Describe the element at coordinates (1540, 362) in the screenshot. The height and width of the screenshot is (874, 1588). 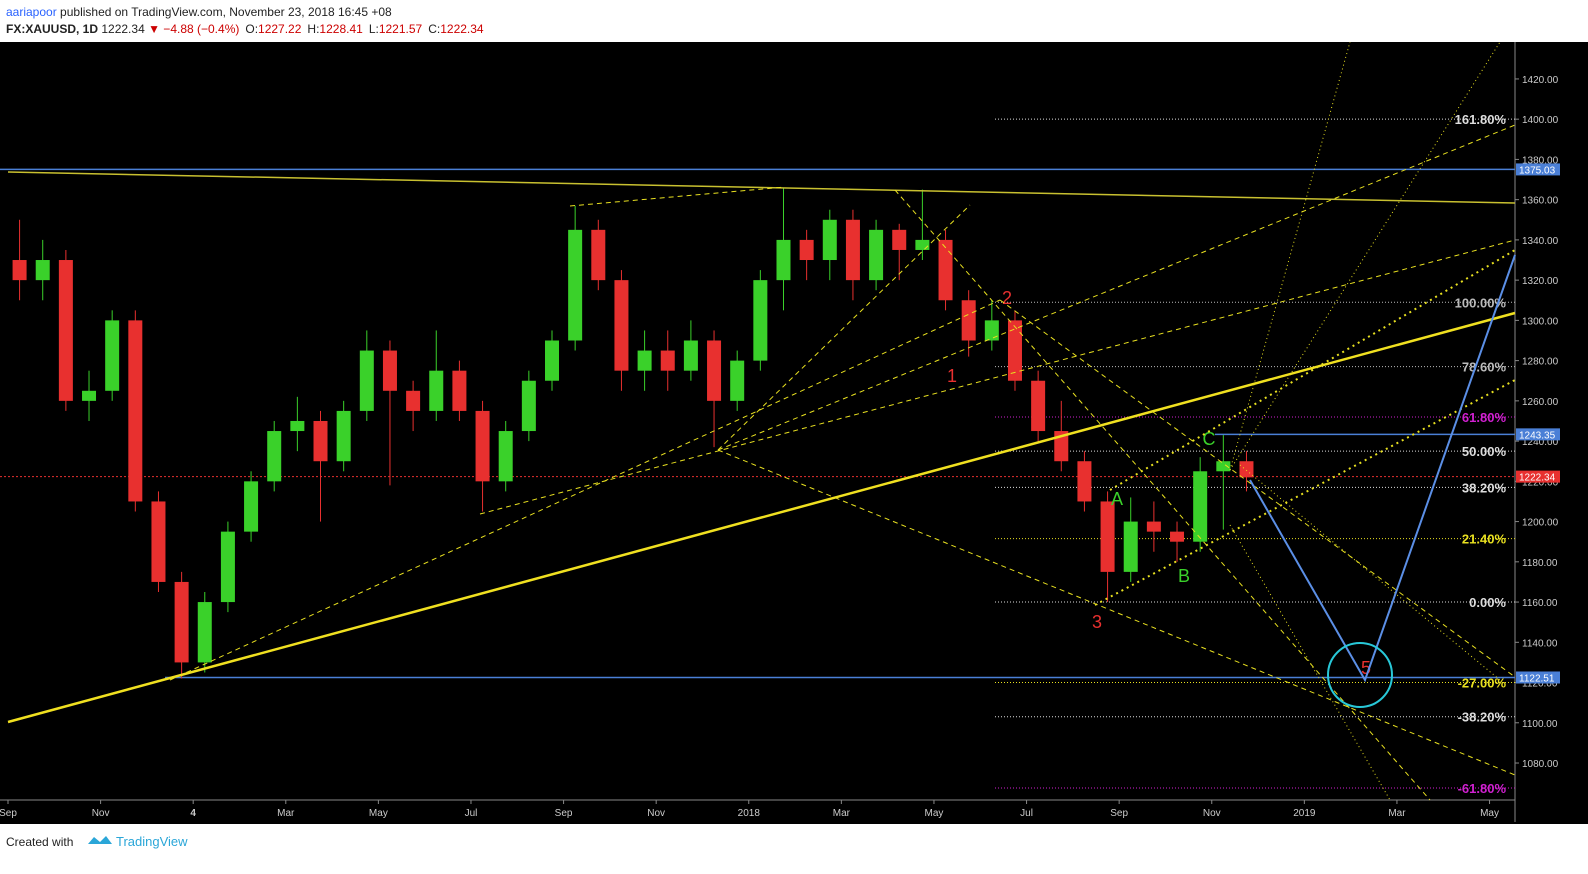
I see `y-tick-label: 1280.00` at that location.